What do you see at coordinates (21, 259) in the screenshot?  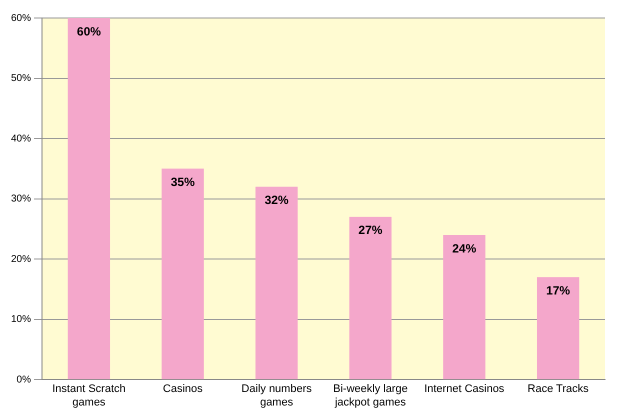 I see `y-tick-label: 20%` at bounding box center [21, 259].